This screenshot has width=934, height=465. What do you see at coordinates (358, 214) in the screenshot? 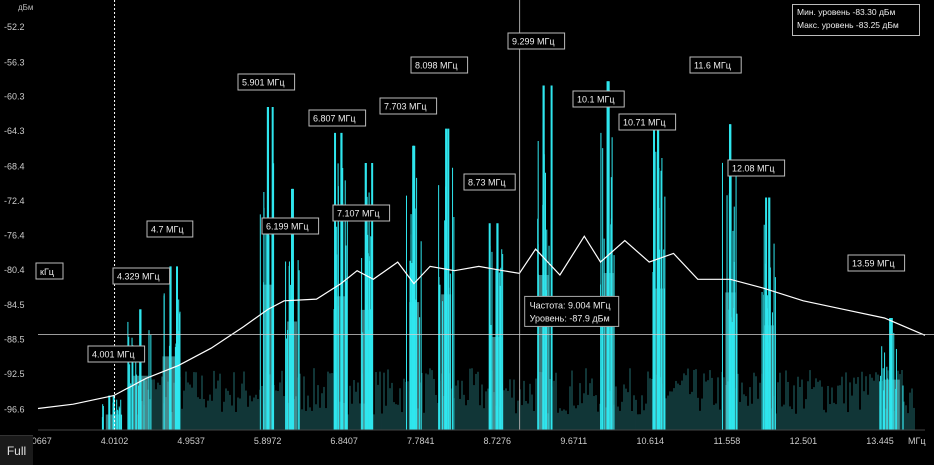
I see `peak-label: 7.107 МГц` at bounding box center [358, 214].